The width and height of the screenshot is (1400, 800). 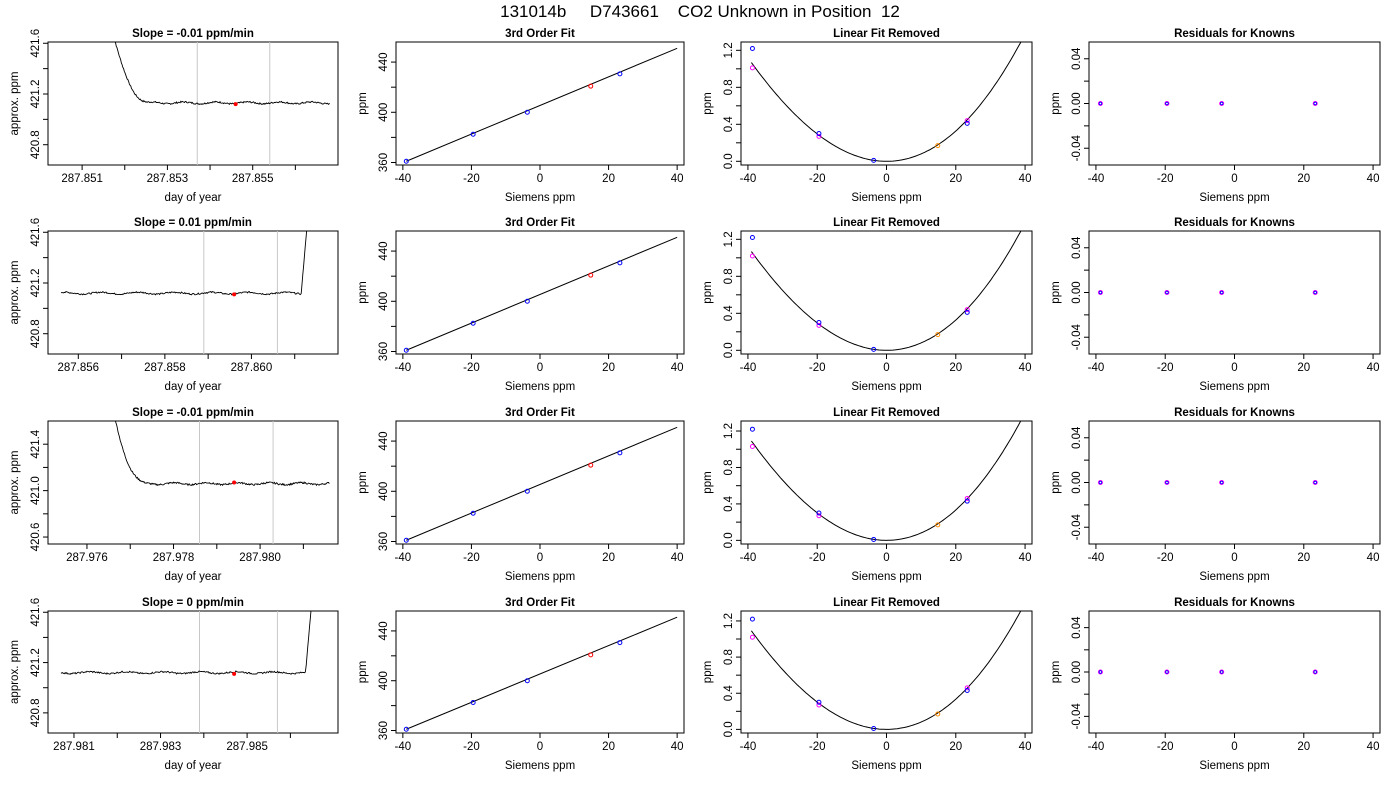 What do you see at coordinates (260, 558) in the screenshot?
I see `x-tick-label: 287.980` at bounding box center [260, 558].